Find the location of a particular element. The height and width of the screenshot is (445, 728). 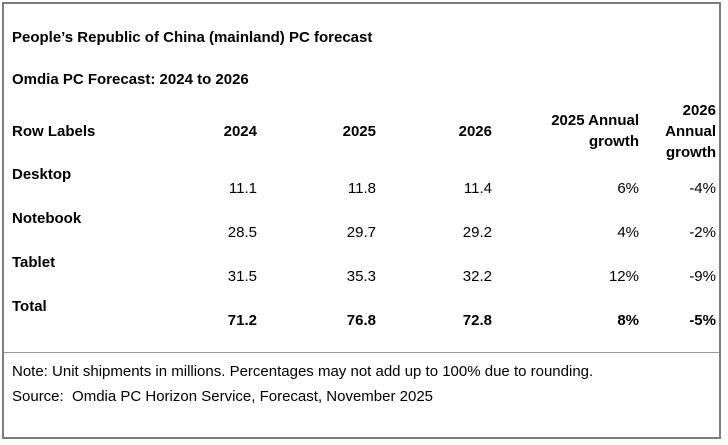

table-cell: 4% is located at coordinates (628, 232).